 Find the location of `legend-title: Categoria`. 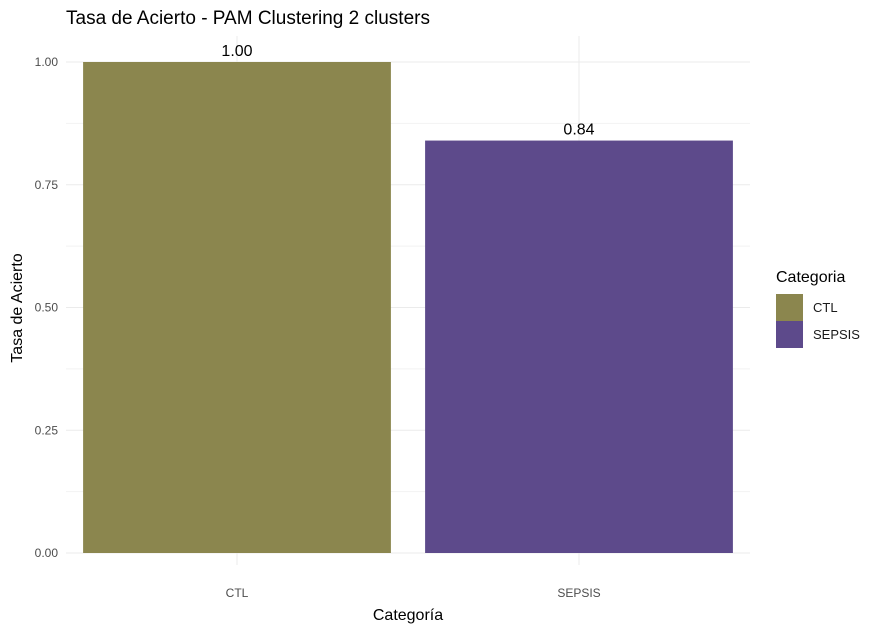

legend-title: Categoria is located at coordinates (810, 277).